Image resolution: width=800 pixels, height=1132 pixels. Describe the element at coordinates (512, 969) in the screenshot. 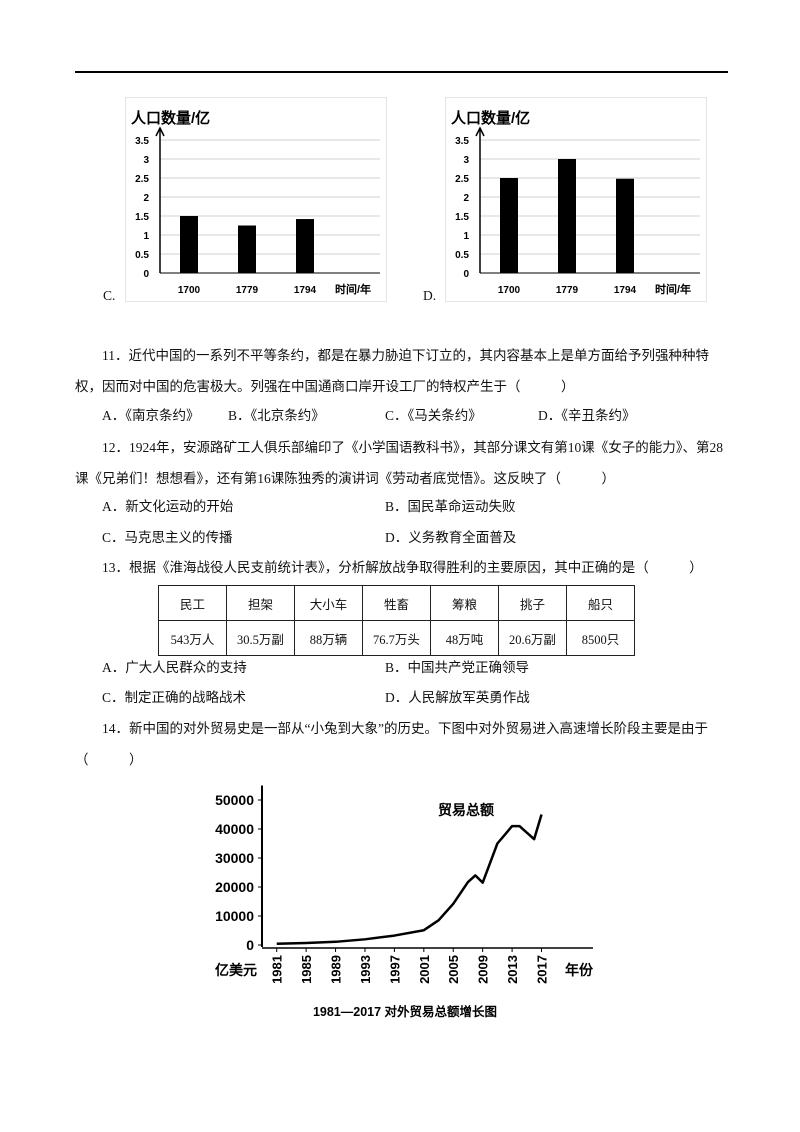

I see `x-tick-label: 2013` at that location.